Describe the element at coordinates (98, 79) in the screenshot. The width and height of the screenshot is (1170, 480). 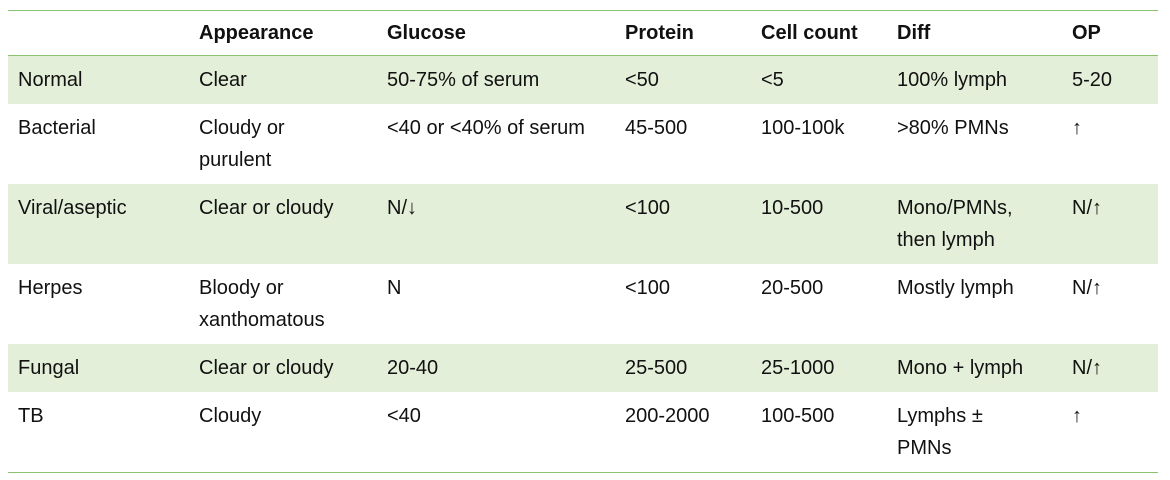
I see `row-label: Normal` at that location.